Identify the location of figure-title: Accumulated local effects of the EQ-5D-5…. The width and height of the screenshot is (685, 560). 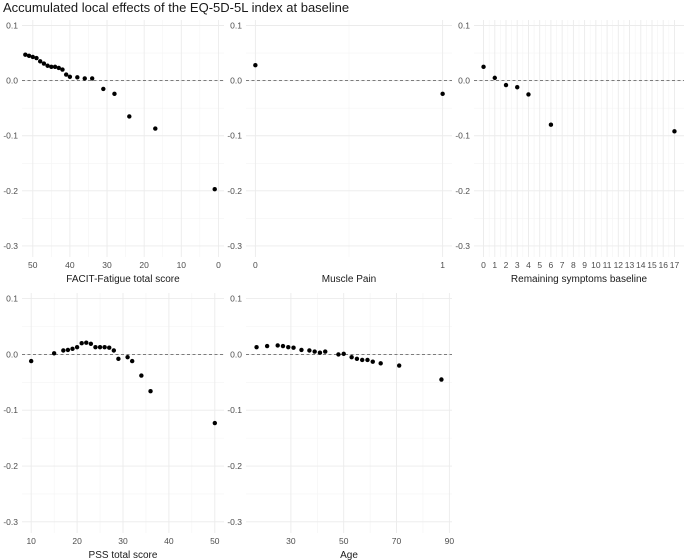
(176, 7).